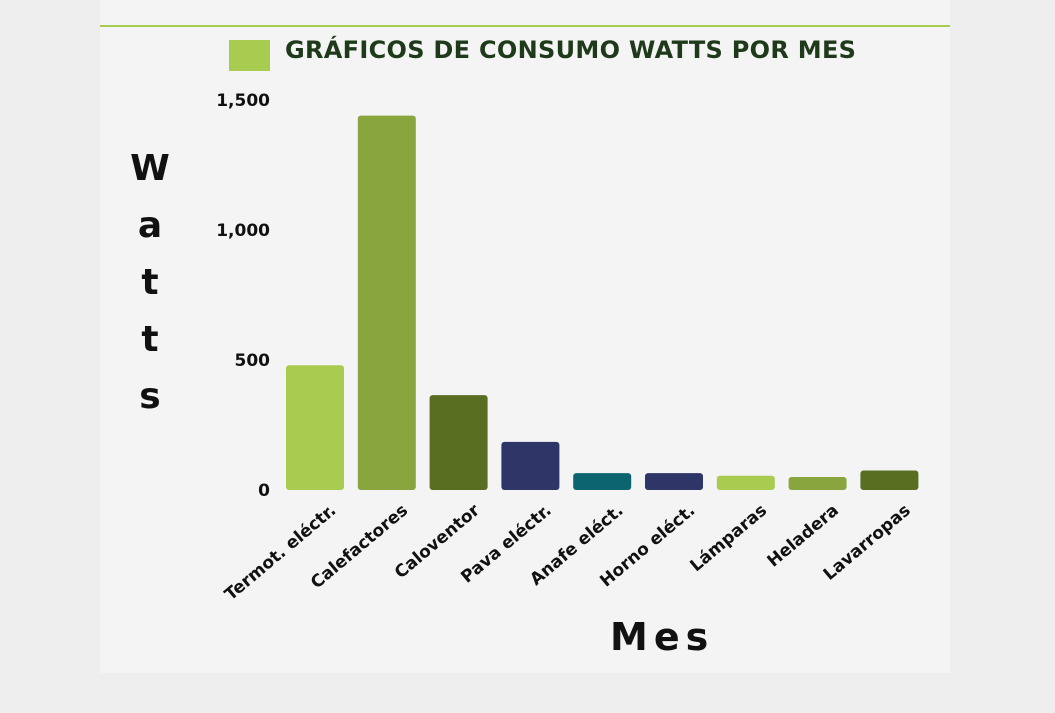 This screenshot has width=1055, height=713. Describe the element at coordinates (249, 55) in the screenshot. I see `legend-swatch` at that location.